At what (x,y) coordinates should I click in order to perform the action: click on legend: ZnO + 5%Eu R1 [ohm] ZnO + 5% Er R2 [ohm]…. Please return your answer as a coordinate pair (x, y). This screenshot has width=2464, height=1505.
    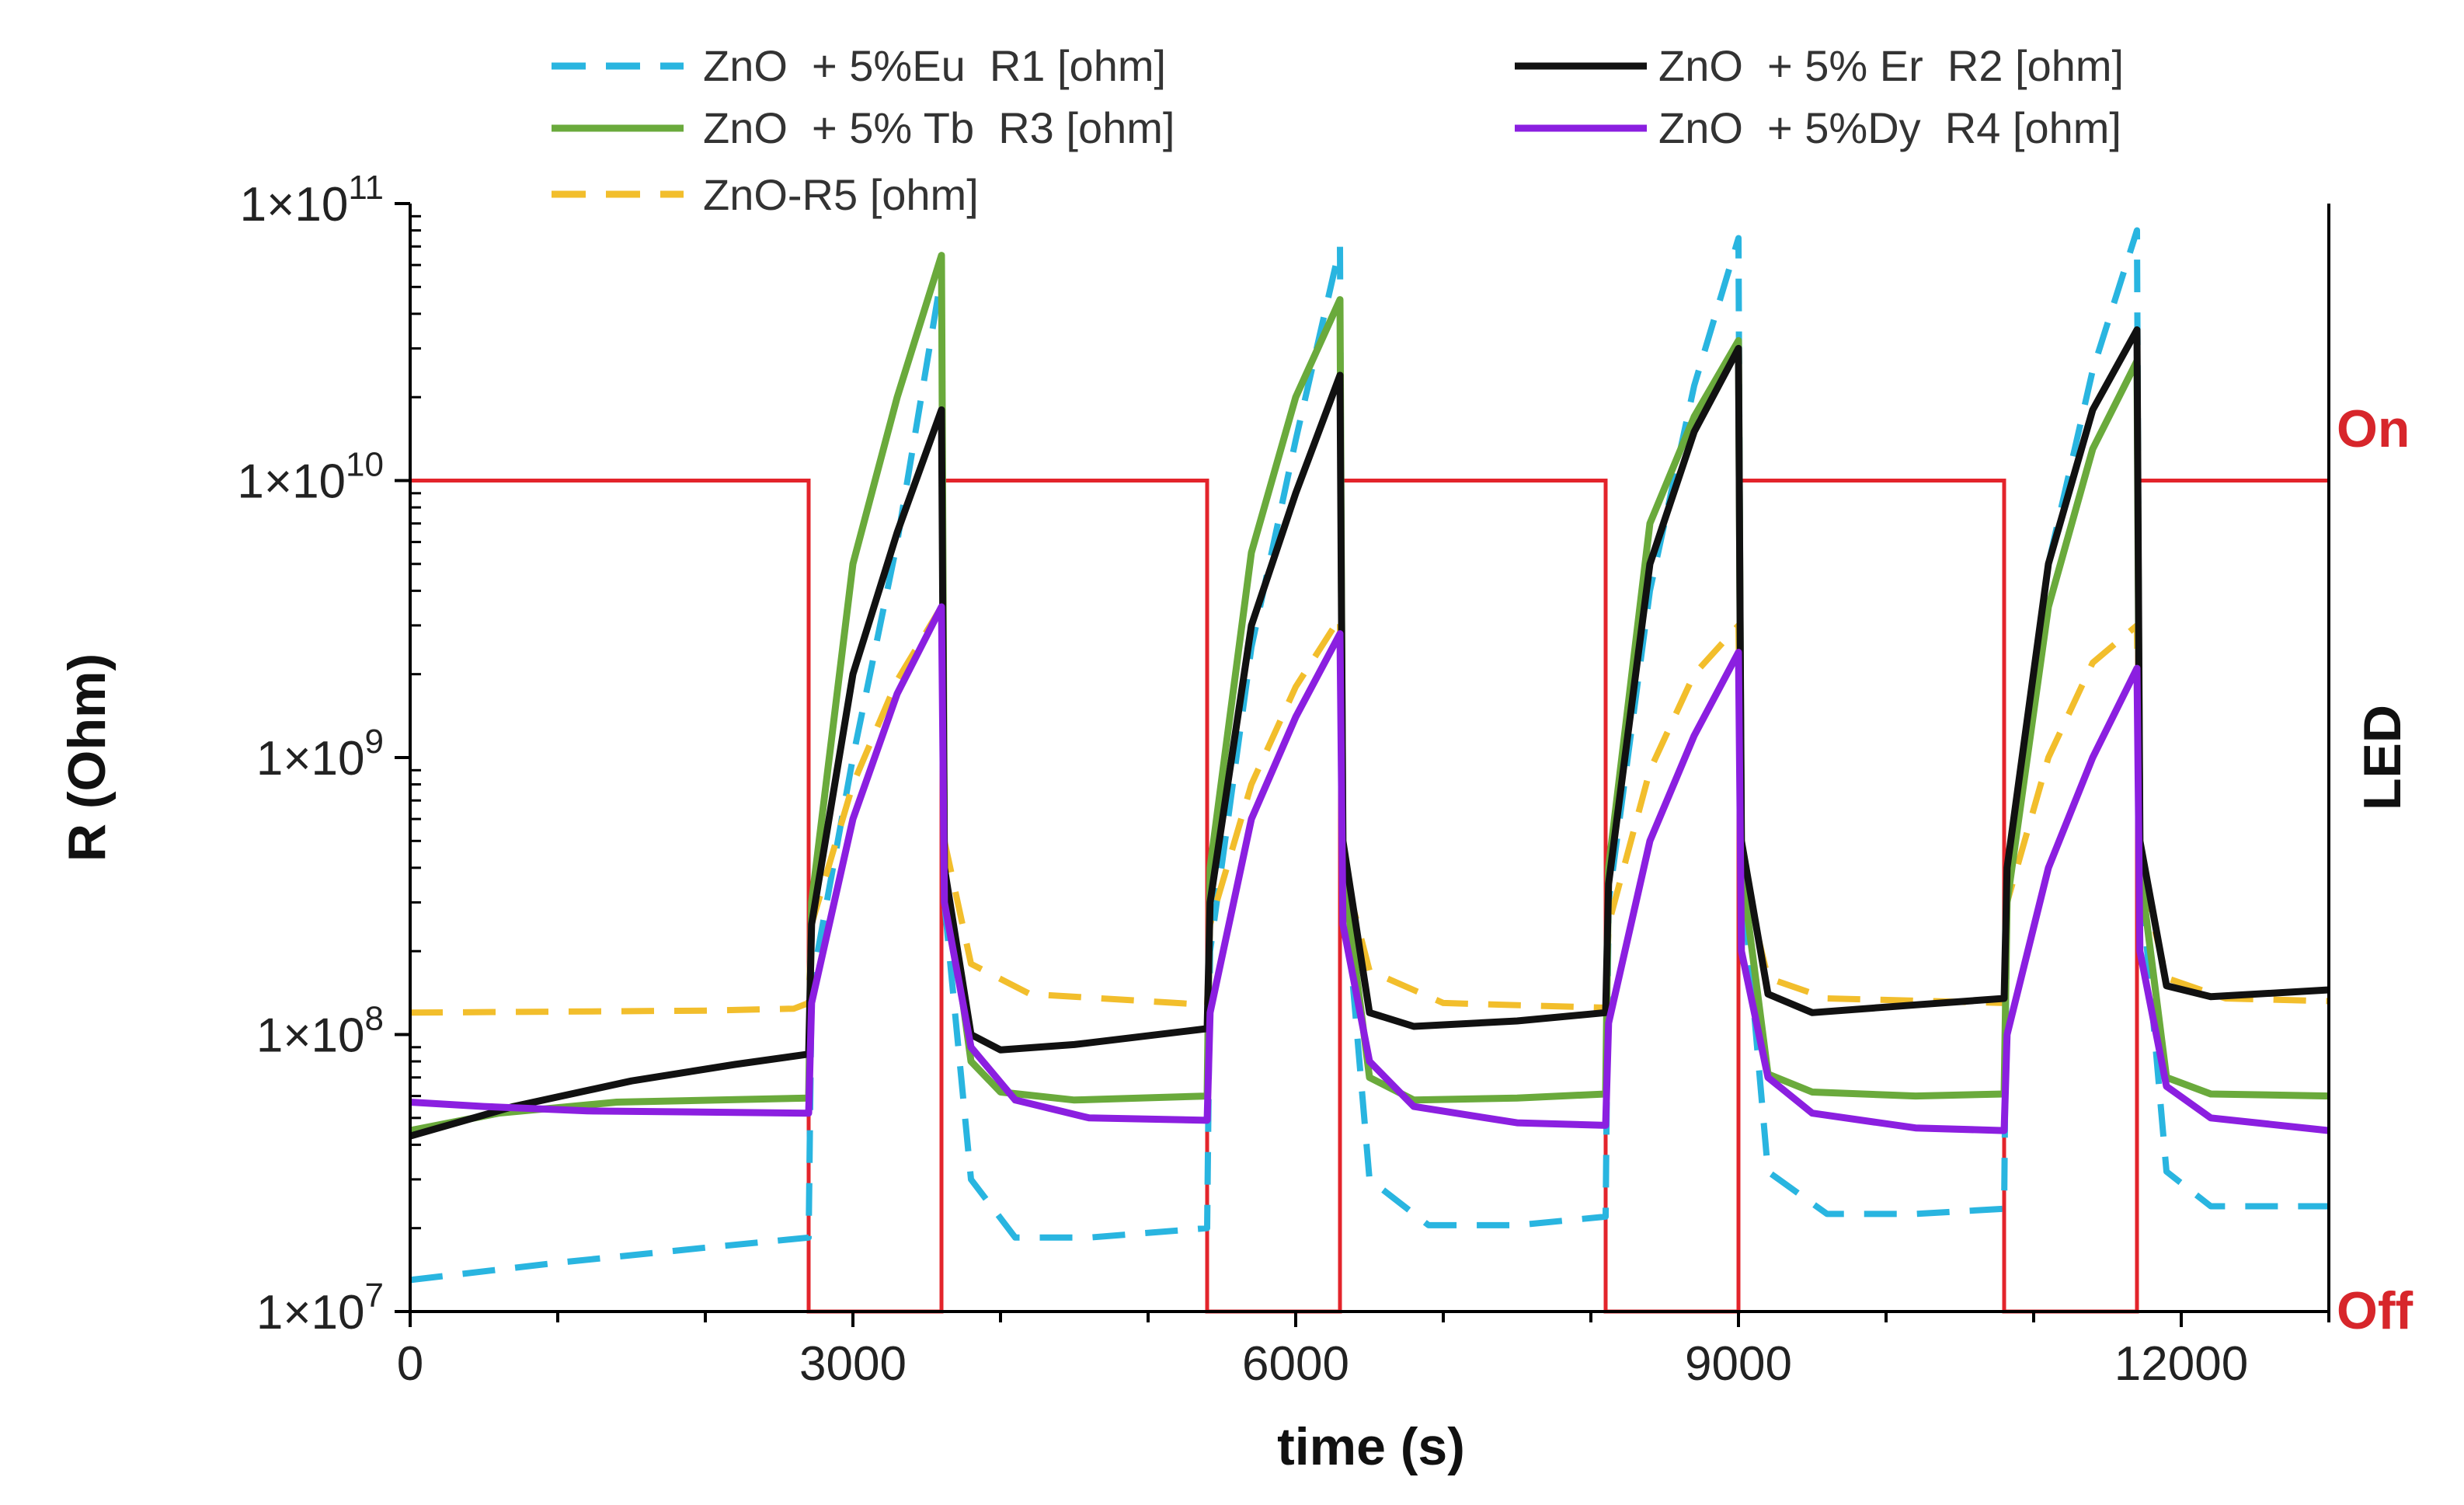
    Looking at the image, I should click on (1338, 130).